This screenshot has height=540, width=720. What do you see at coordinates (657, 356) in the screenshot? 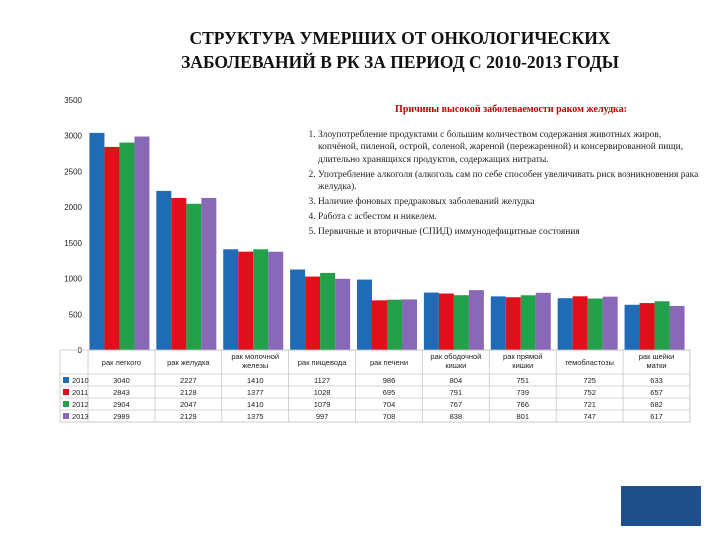
I see `category-label: рак шейки` at bounding box center [657, 356].